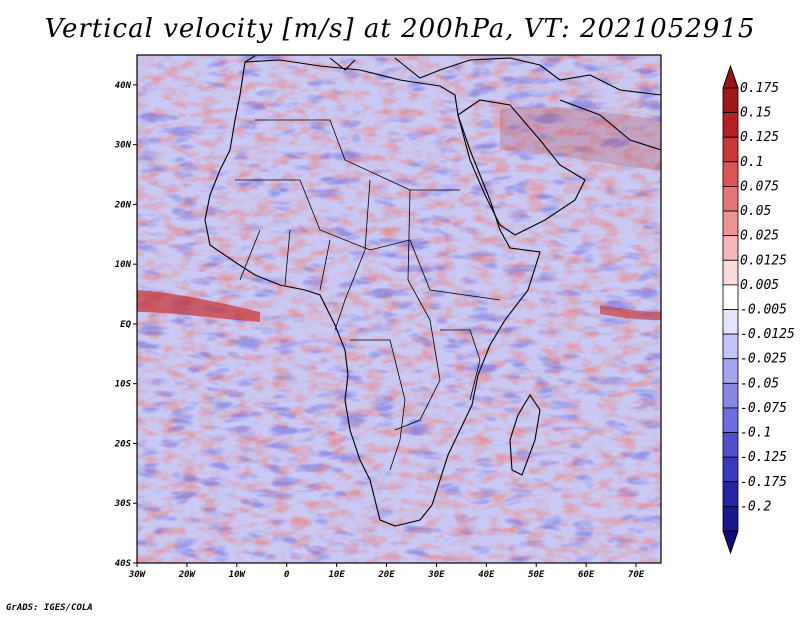  What do you see at coordinates (763, 260) in the screenshot?
I see `colorbar-label: 0.0125` at bounding box center [763, 260].